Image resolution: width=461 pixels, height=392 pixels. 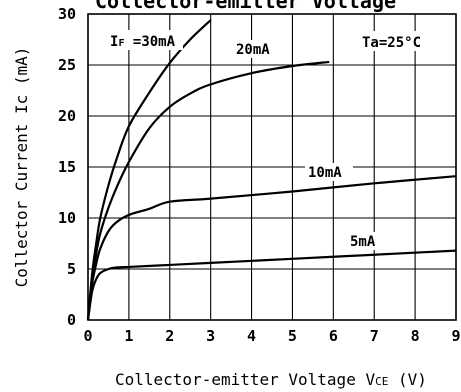 I want to click on x-tick-label: 7, so click(x=374, y=336).